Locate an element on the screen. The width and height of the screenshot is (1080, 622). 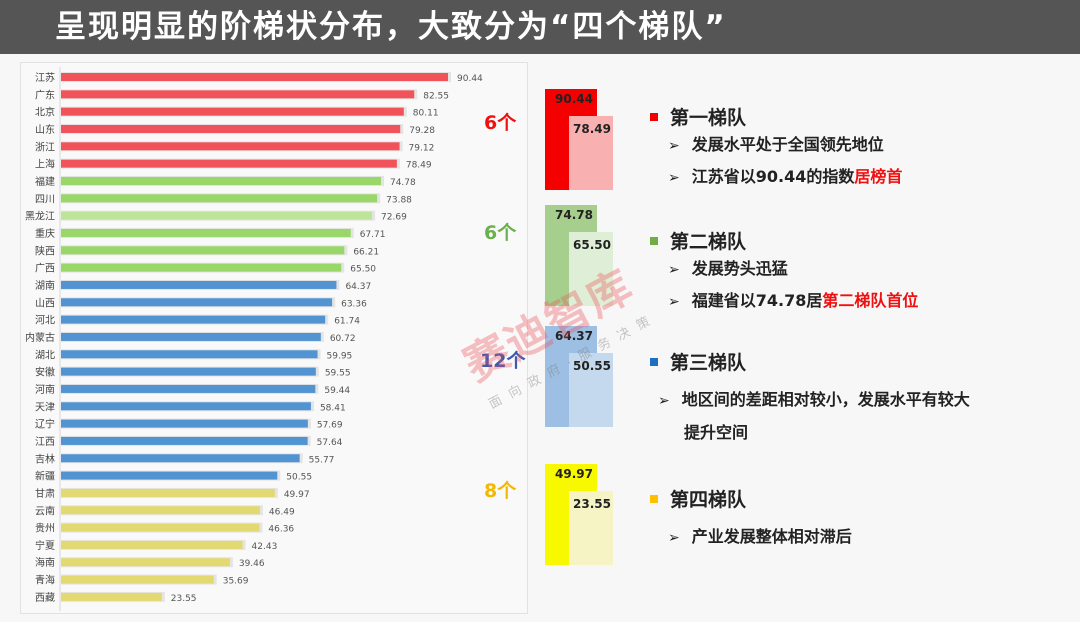
bullet-text: 提升空间 is located at coordinates (716, 432).